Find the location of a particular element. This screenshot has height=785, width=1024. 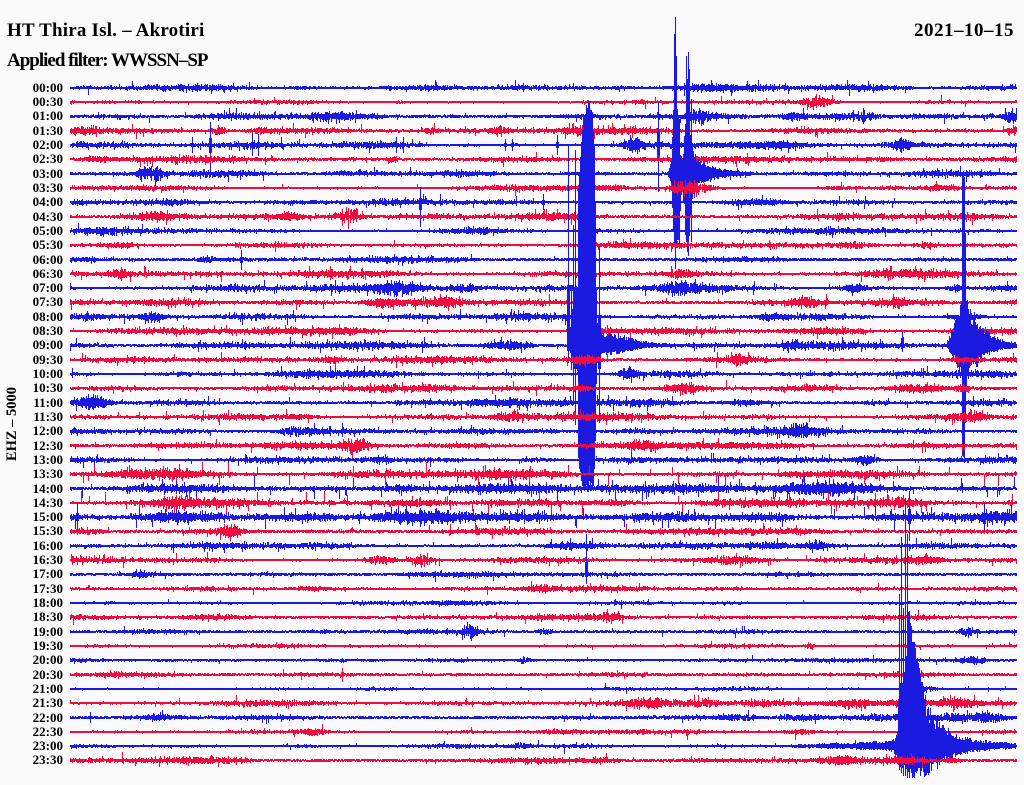

svg-text: 03:00 is located at coordinates (48, 173).